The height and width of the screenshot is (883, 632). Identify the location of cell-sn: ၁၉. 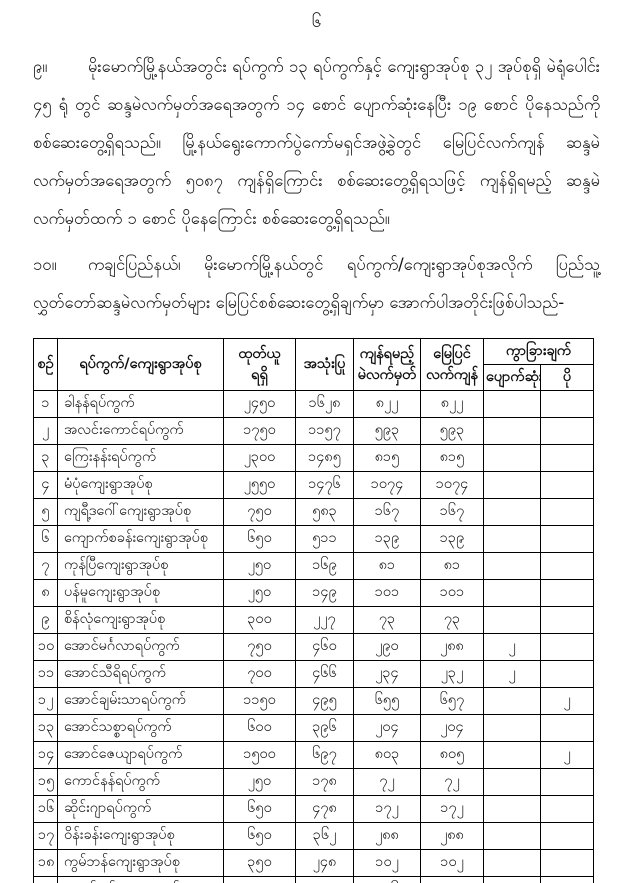
(45, 879).